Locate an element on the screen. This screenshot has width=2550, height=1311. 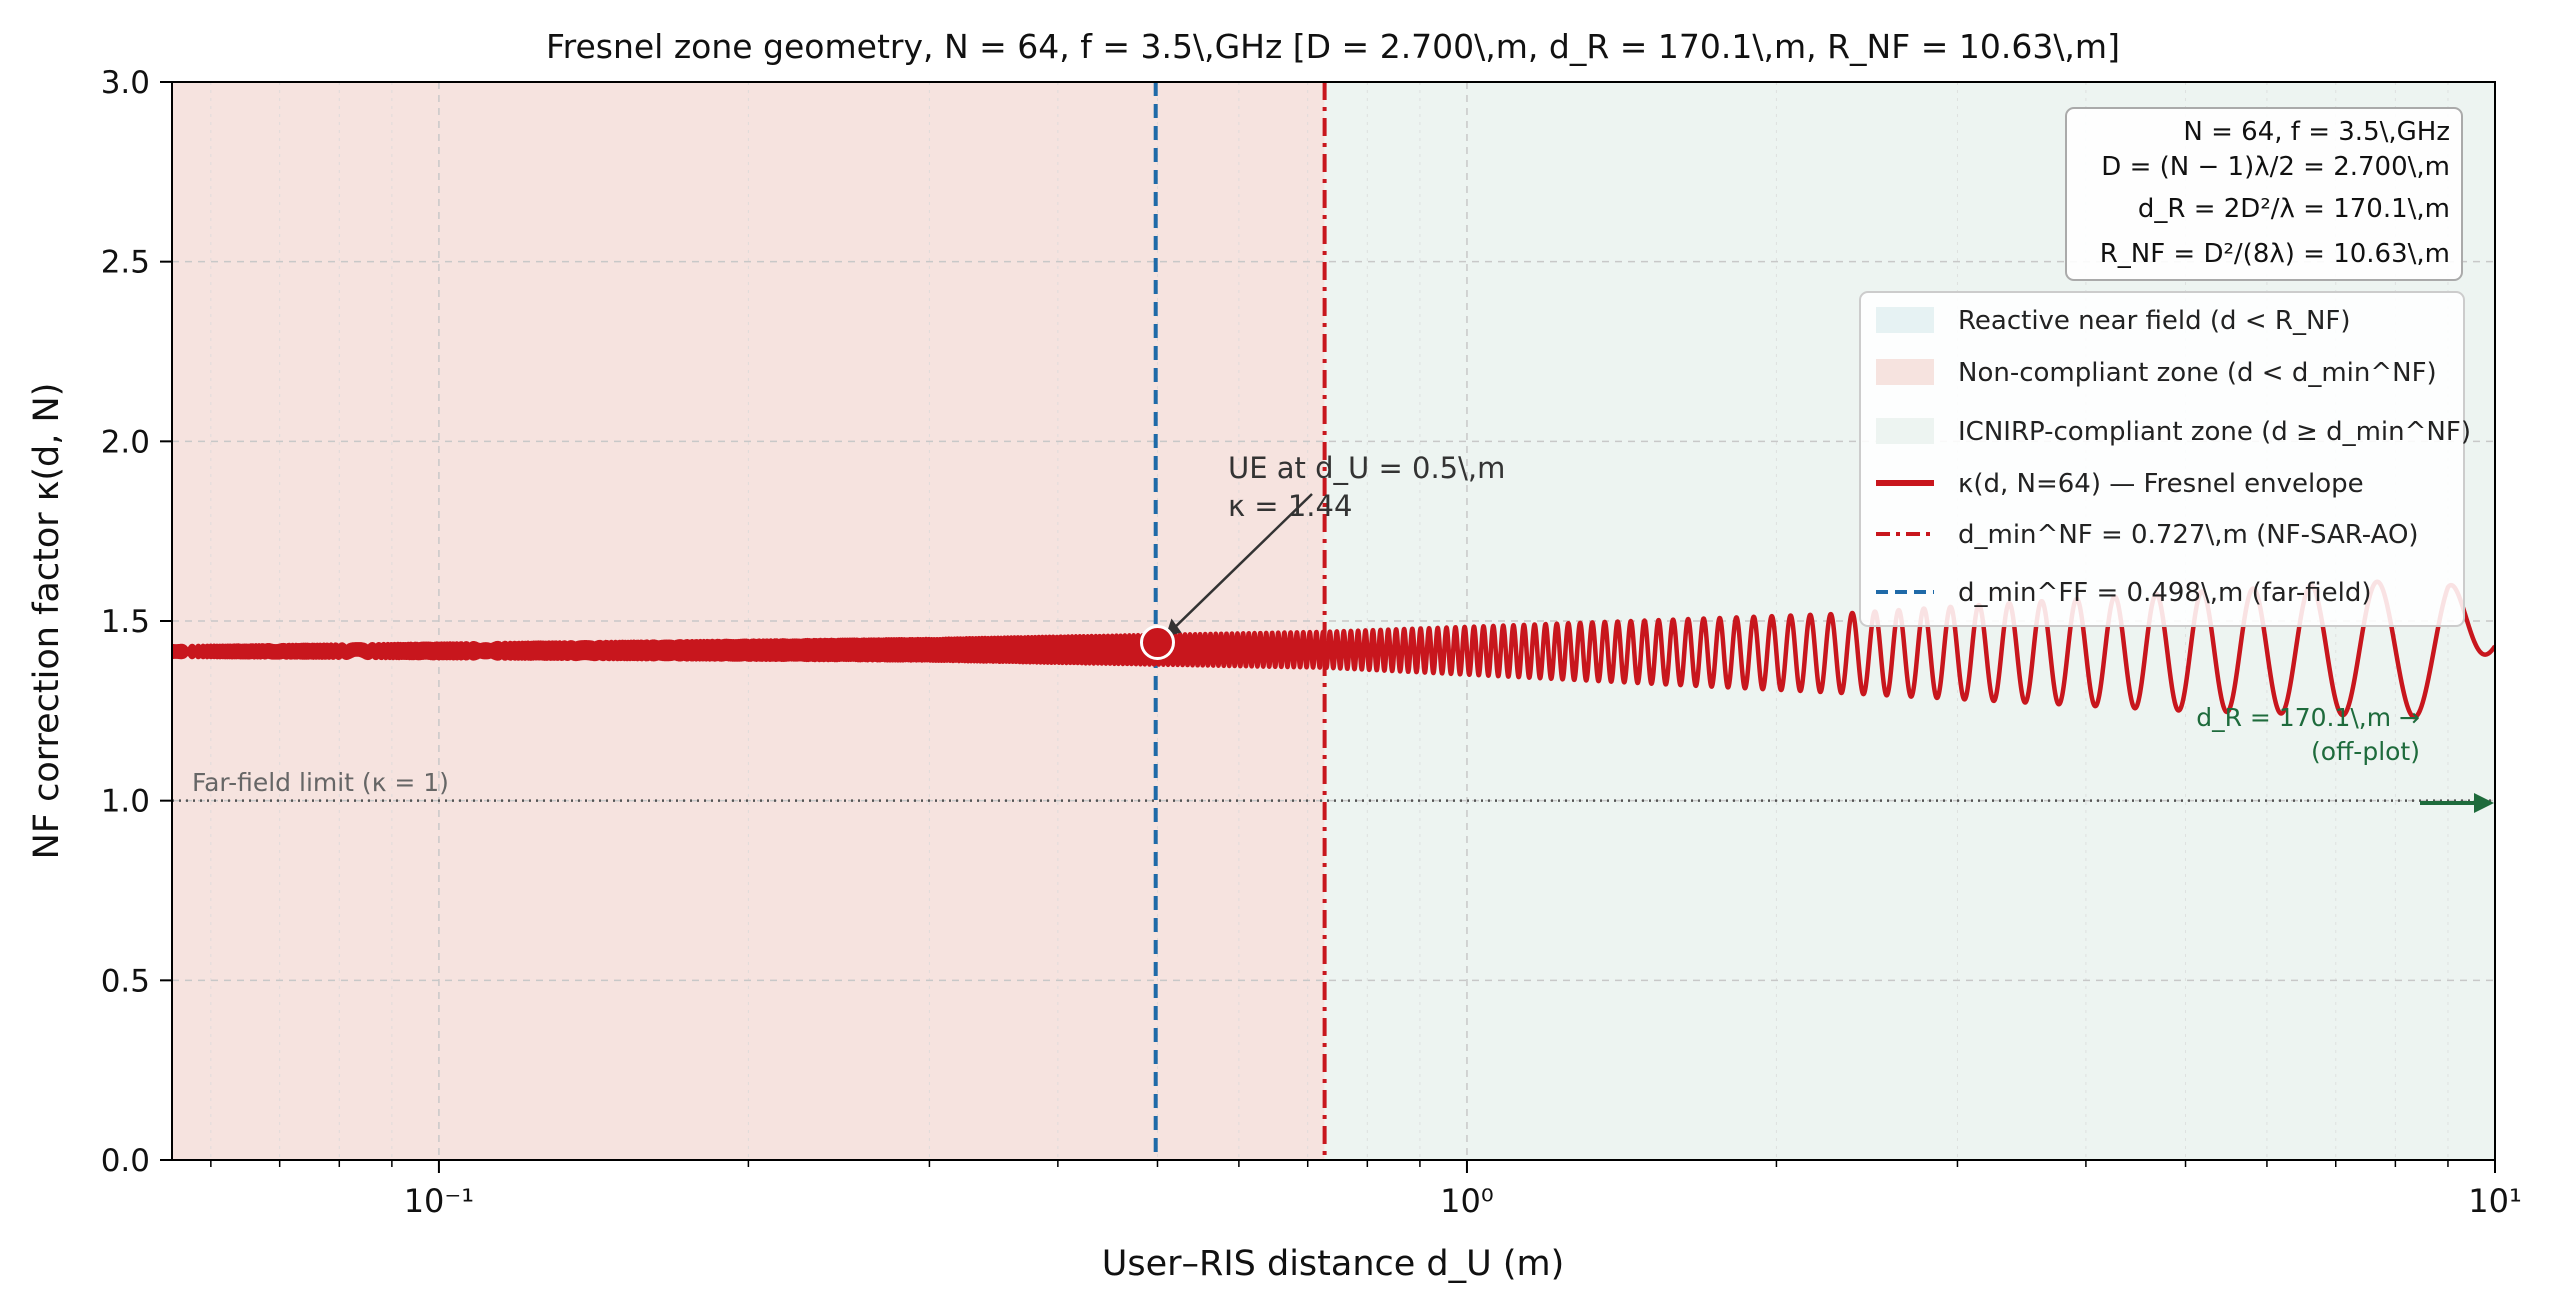
y-axis-ticks: 0.0 0.5 1.0 1.5 2.0 2.5 3.0 is located at coordinates (136, 622).